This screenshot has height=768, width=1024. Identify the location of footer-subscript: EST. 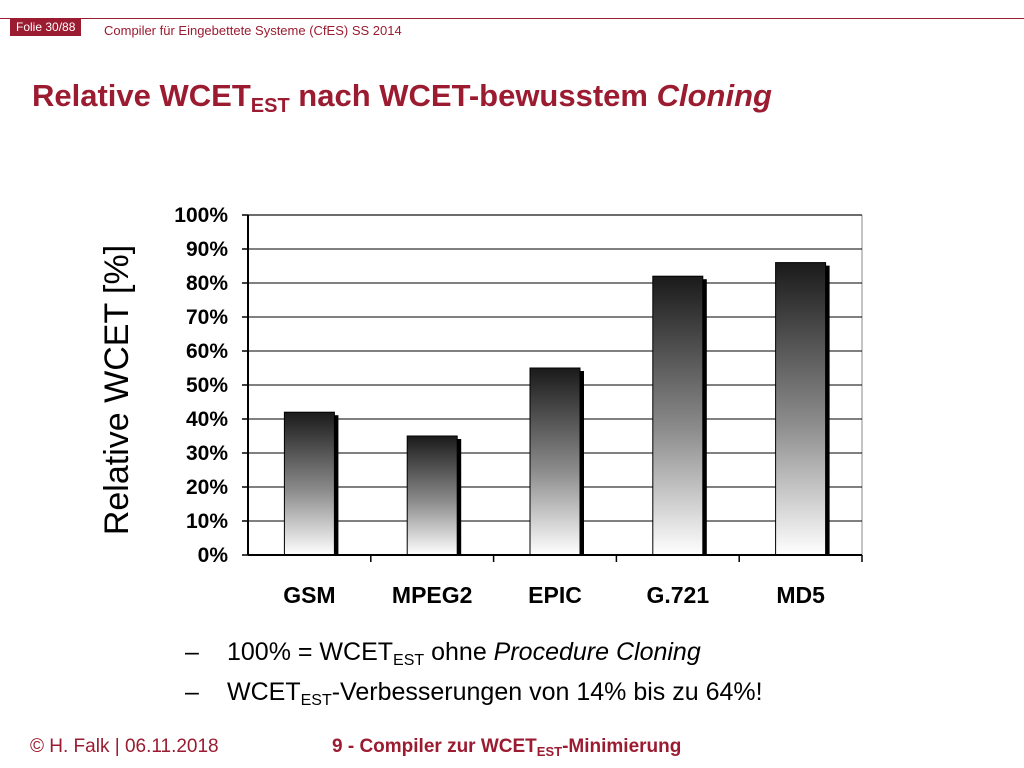
(549, 751).